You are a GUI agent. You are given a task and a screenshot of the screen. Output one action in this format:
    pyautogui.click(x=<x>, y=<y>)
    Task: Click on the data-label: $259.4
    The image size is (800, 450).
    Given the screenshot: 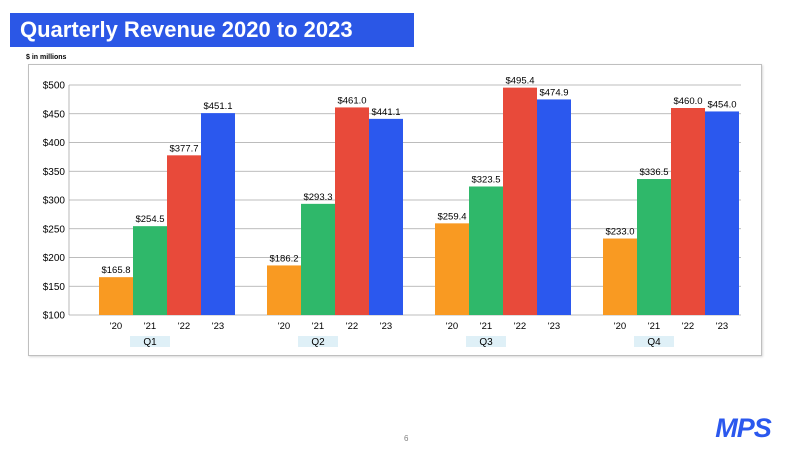 What is the action you would take?
    pyautogui.click(x=451, y=216)
    